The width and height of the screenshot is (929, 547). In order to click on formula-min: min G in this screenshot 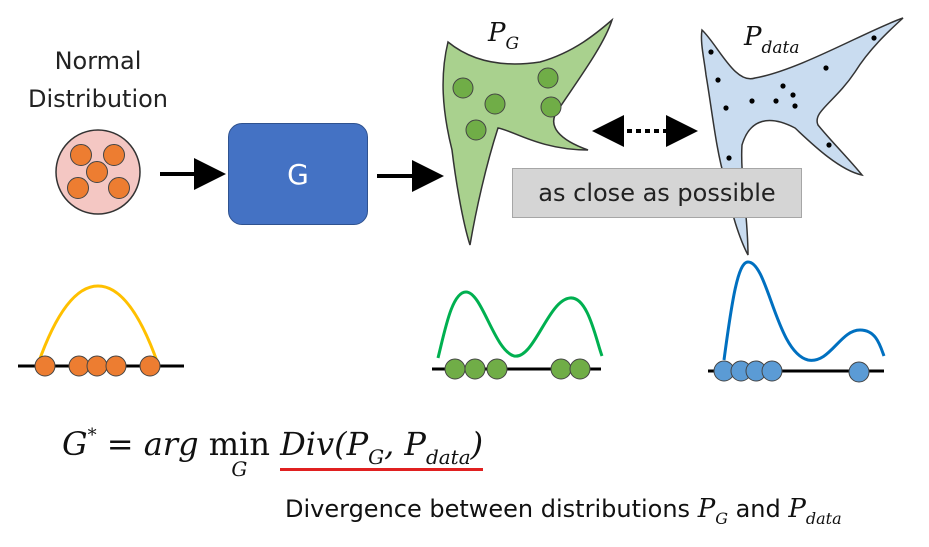, I will do `click(239, 453)`.